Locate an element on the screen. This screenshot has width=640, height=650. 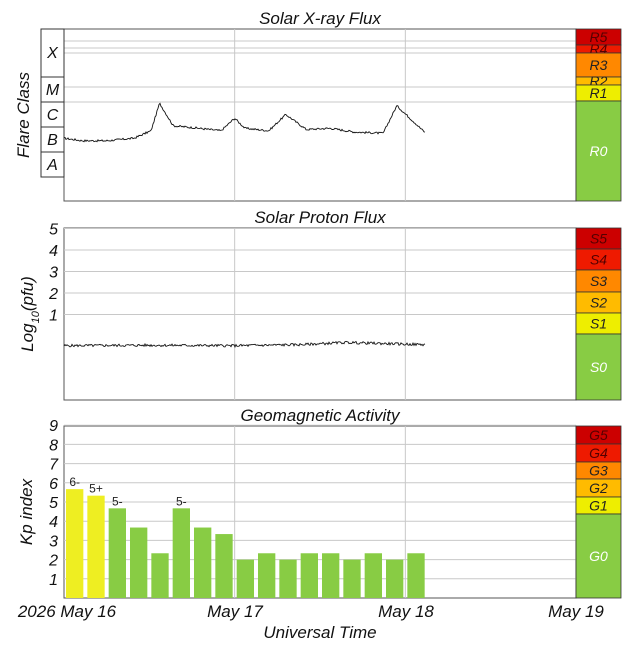
flare-class-b: B is located at coordinates (52, 140).